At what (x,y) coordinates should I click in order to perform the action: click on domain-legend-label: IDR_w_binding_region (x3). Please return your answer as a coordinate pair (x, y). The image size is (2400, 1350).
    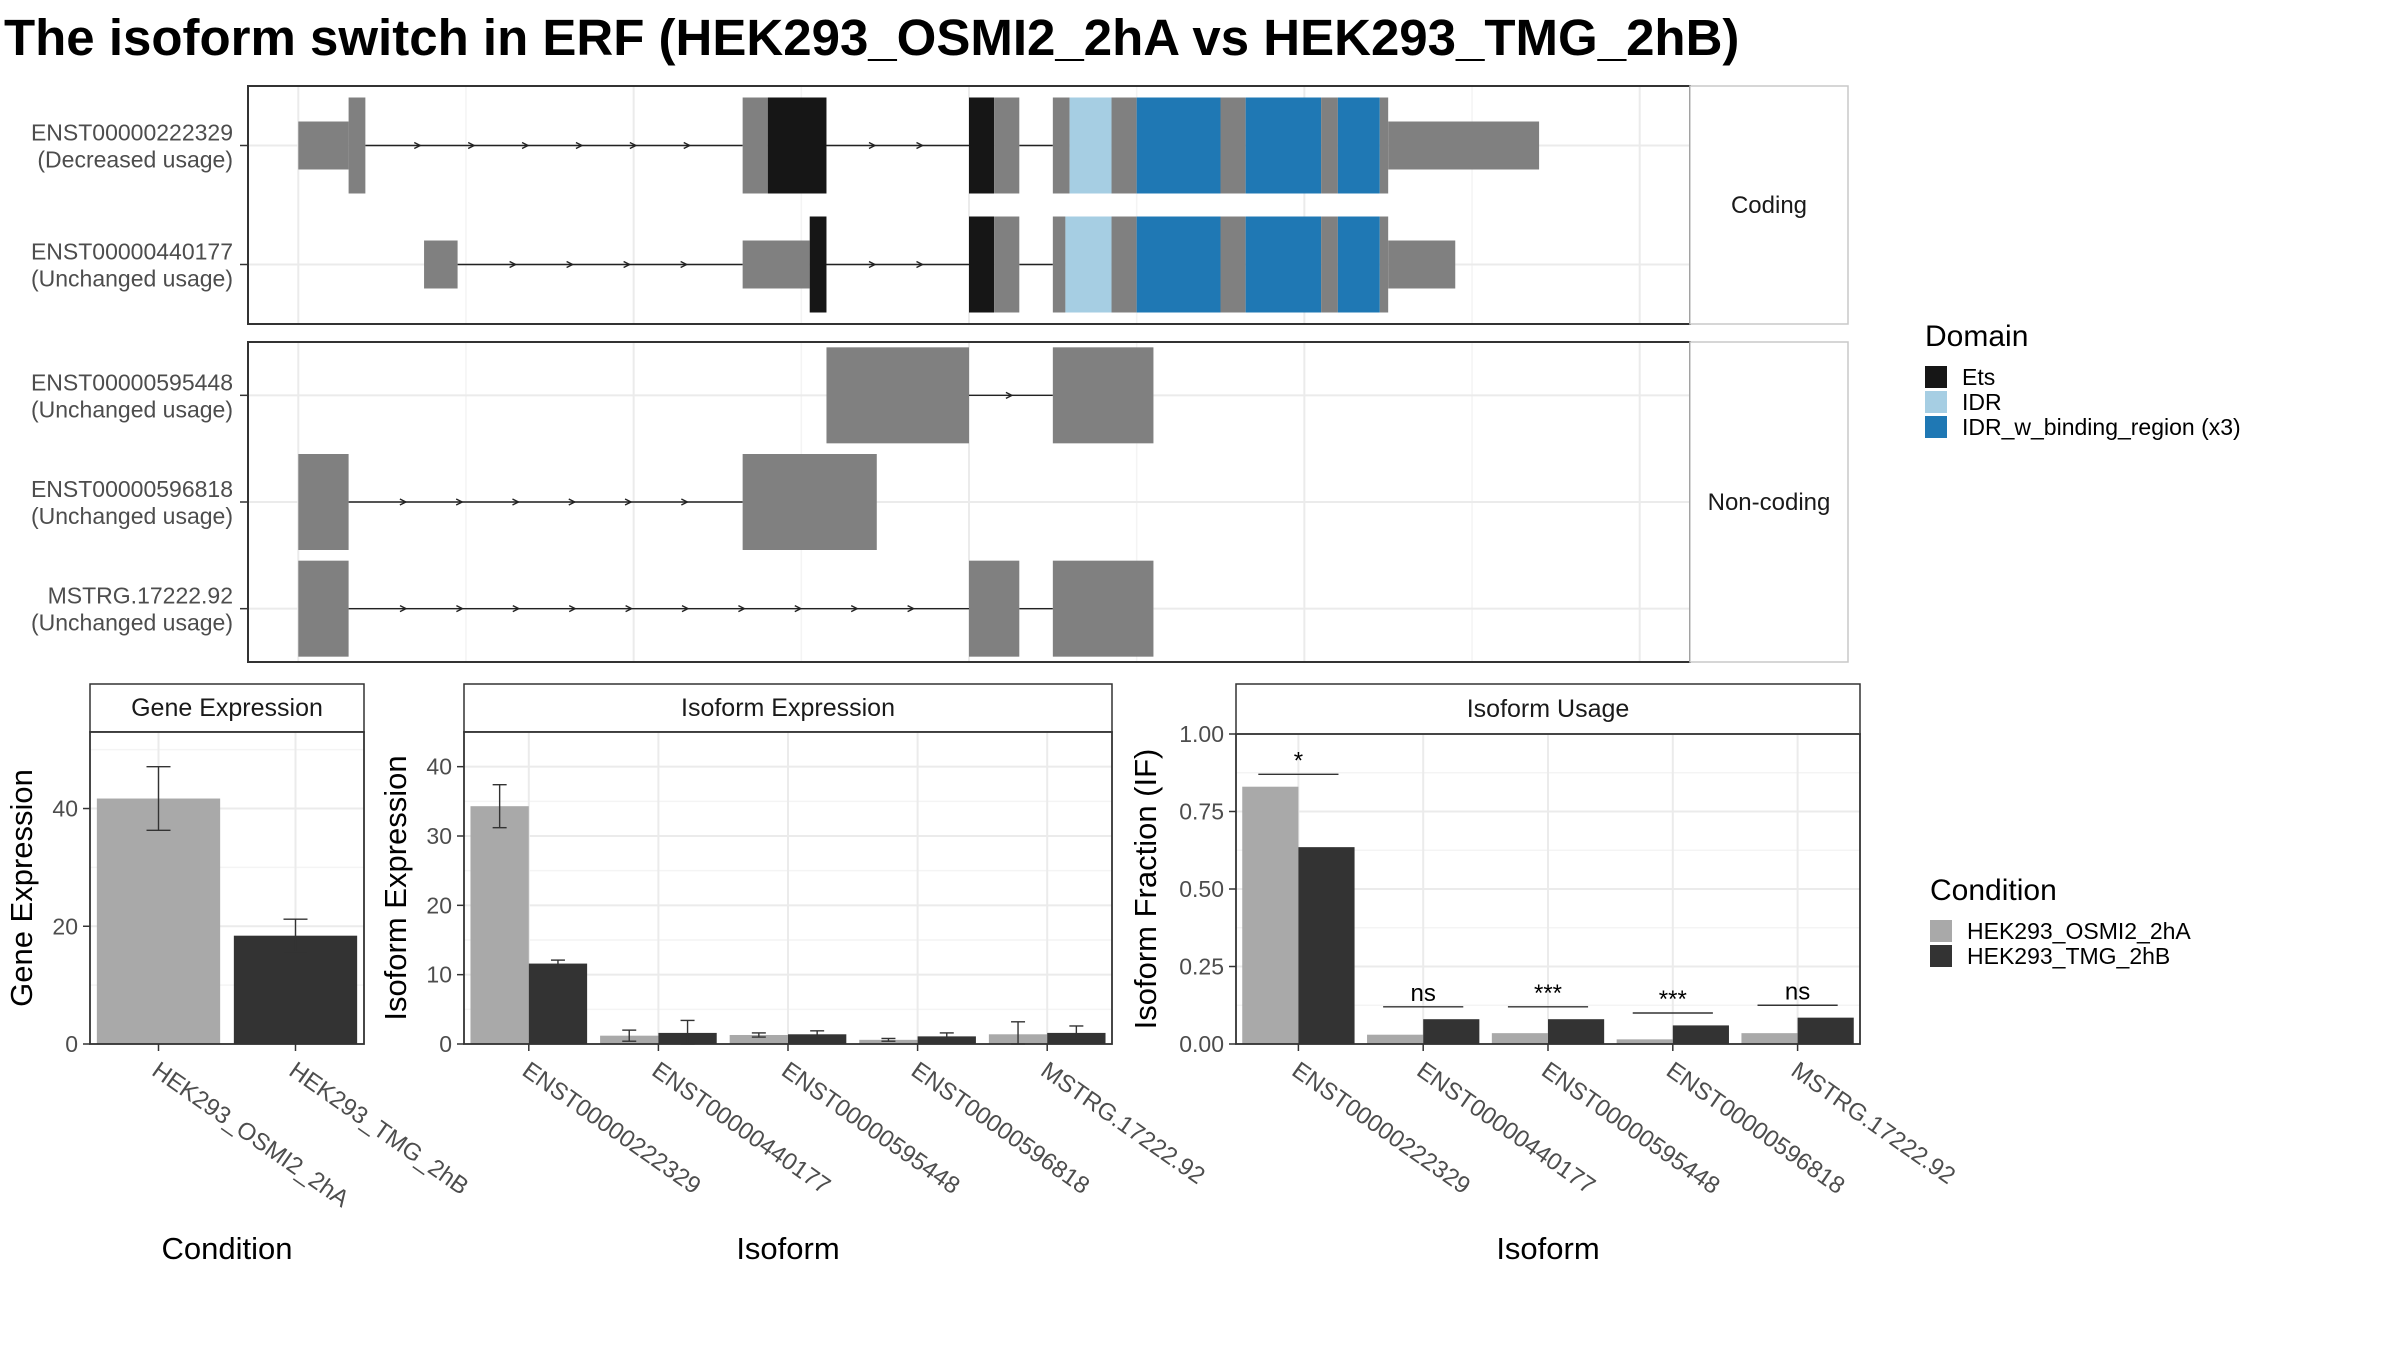
    Looking at the image, I should click on (2101, 427).